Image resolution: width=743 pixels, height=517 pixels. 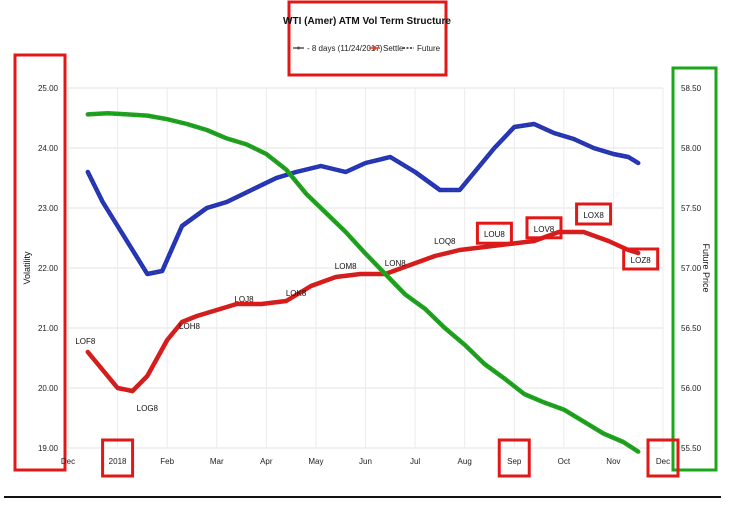 I want to click on legend: - 8 days (11/24/2017) Settle Future, so click(x=367, y=48).